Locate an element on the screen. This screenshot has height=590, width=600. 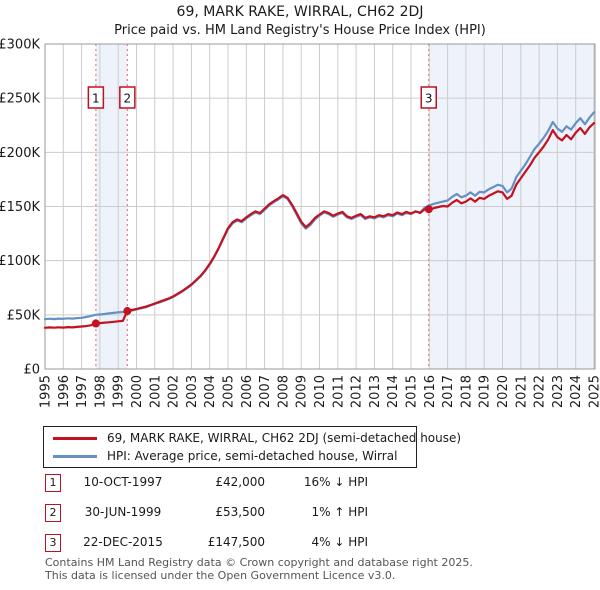
transaction-3-marker: 3 is located at coordinates (53, 543).